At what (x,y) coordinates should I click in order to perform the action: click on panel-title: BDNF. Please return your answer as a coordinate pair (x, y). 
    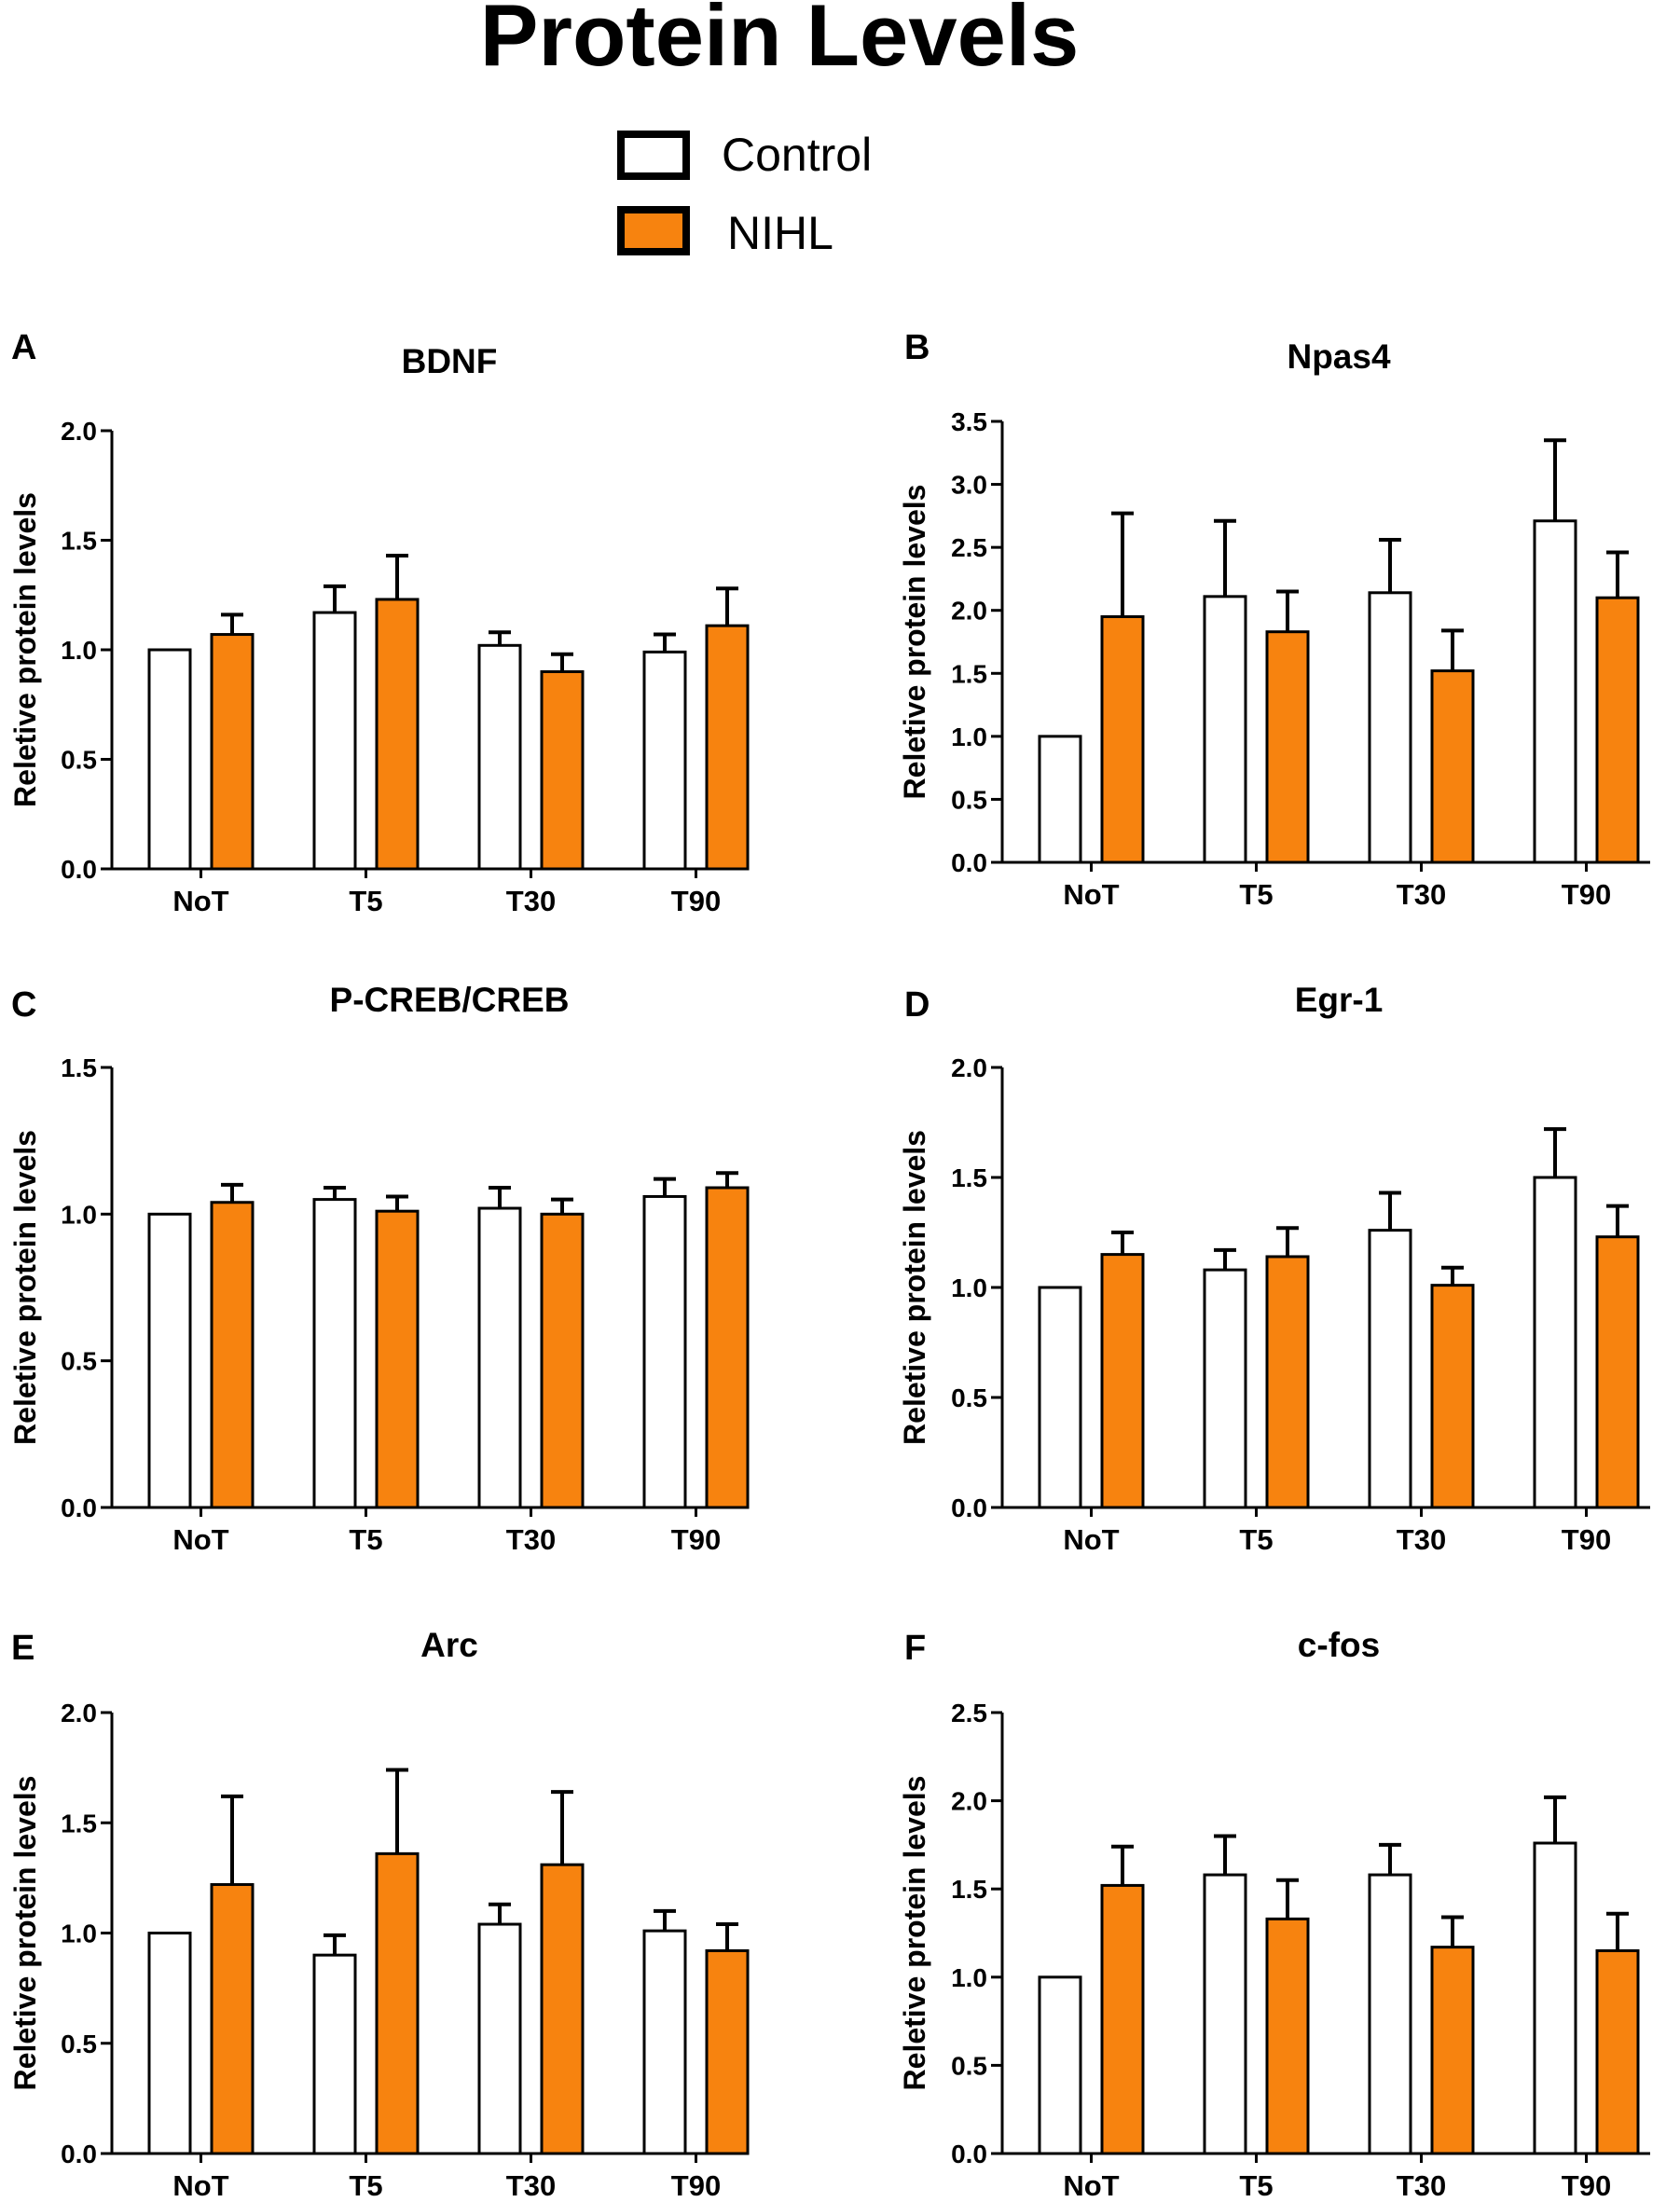
    Looking at the image, I should click on (450, 361).